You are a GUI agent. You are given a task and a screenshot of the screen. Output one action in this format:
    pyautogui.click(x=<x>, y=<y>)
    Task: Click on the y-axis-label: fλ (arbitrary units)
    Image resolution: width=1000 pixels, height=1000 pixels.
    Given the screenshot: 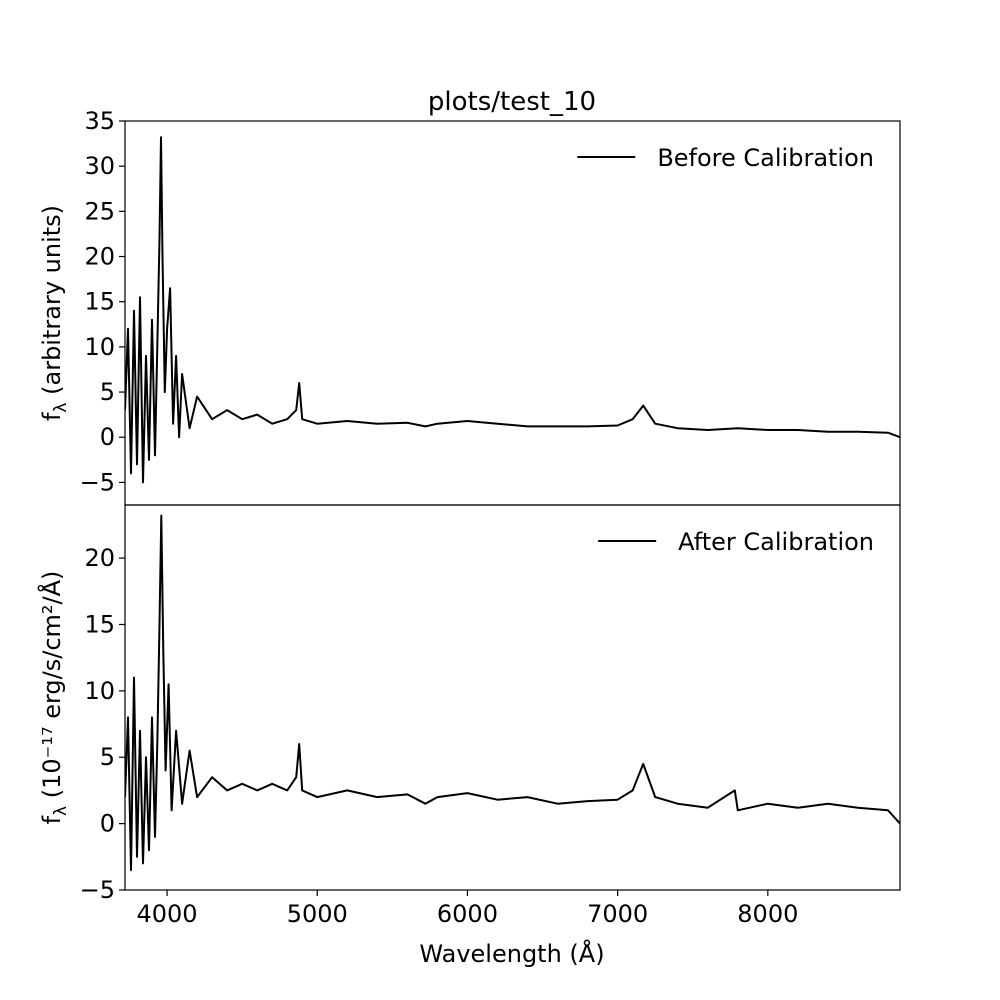 What is the action you would take?
    pyautogui.click(x=54, y=313)
    